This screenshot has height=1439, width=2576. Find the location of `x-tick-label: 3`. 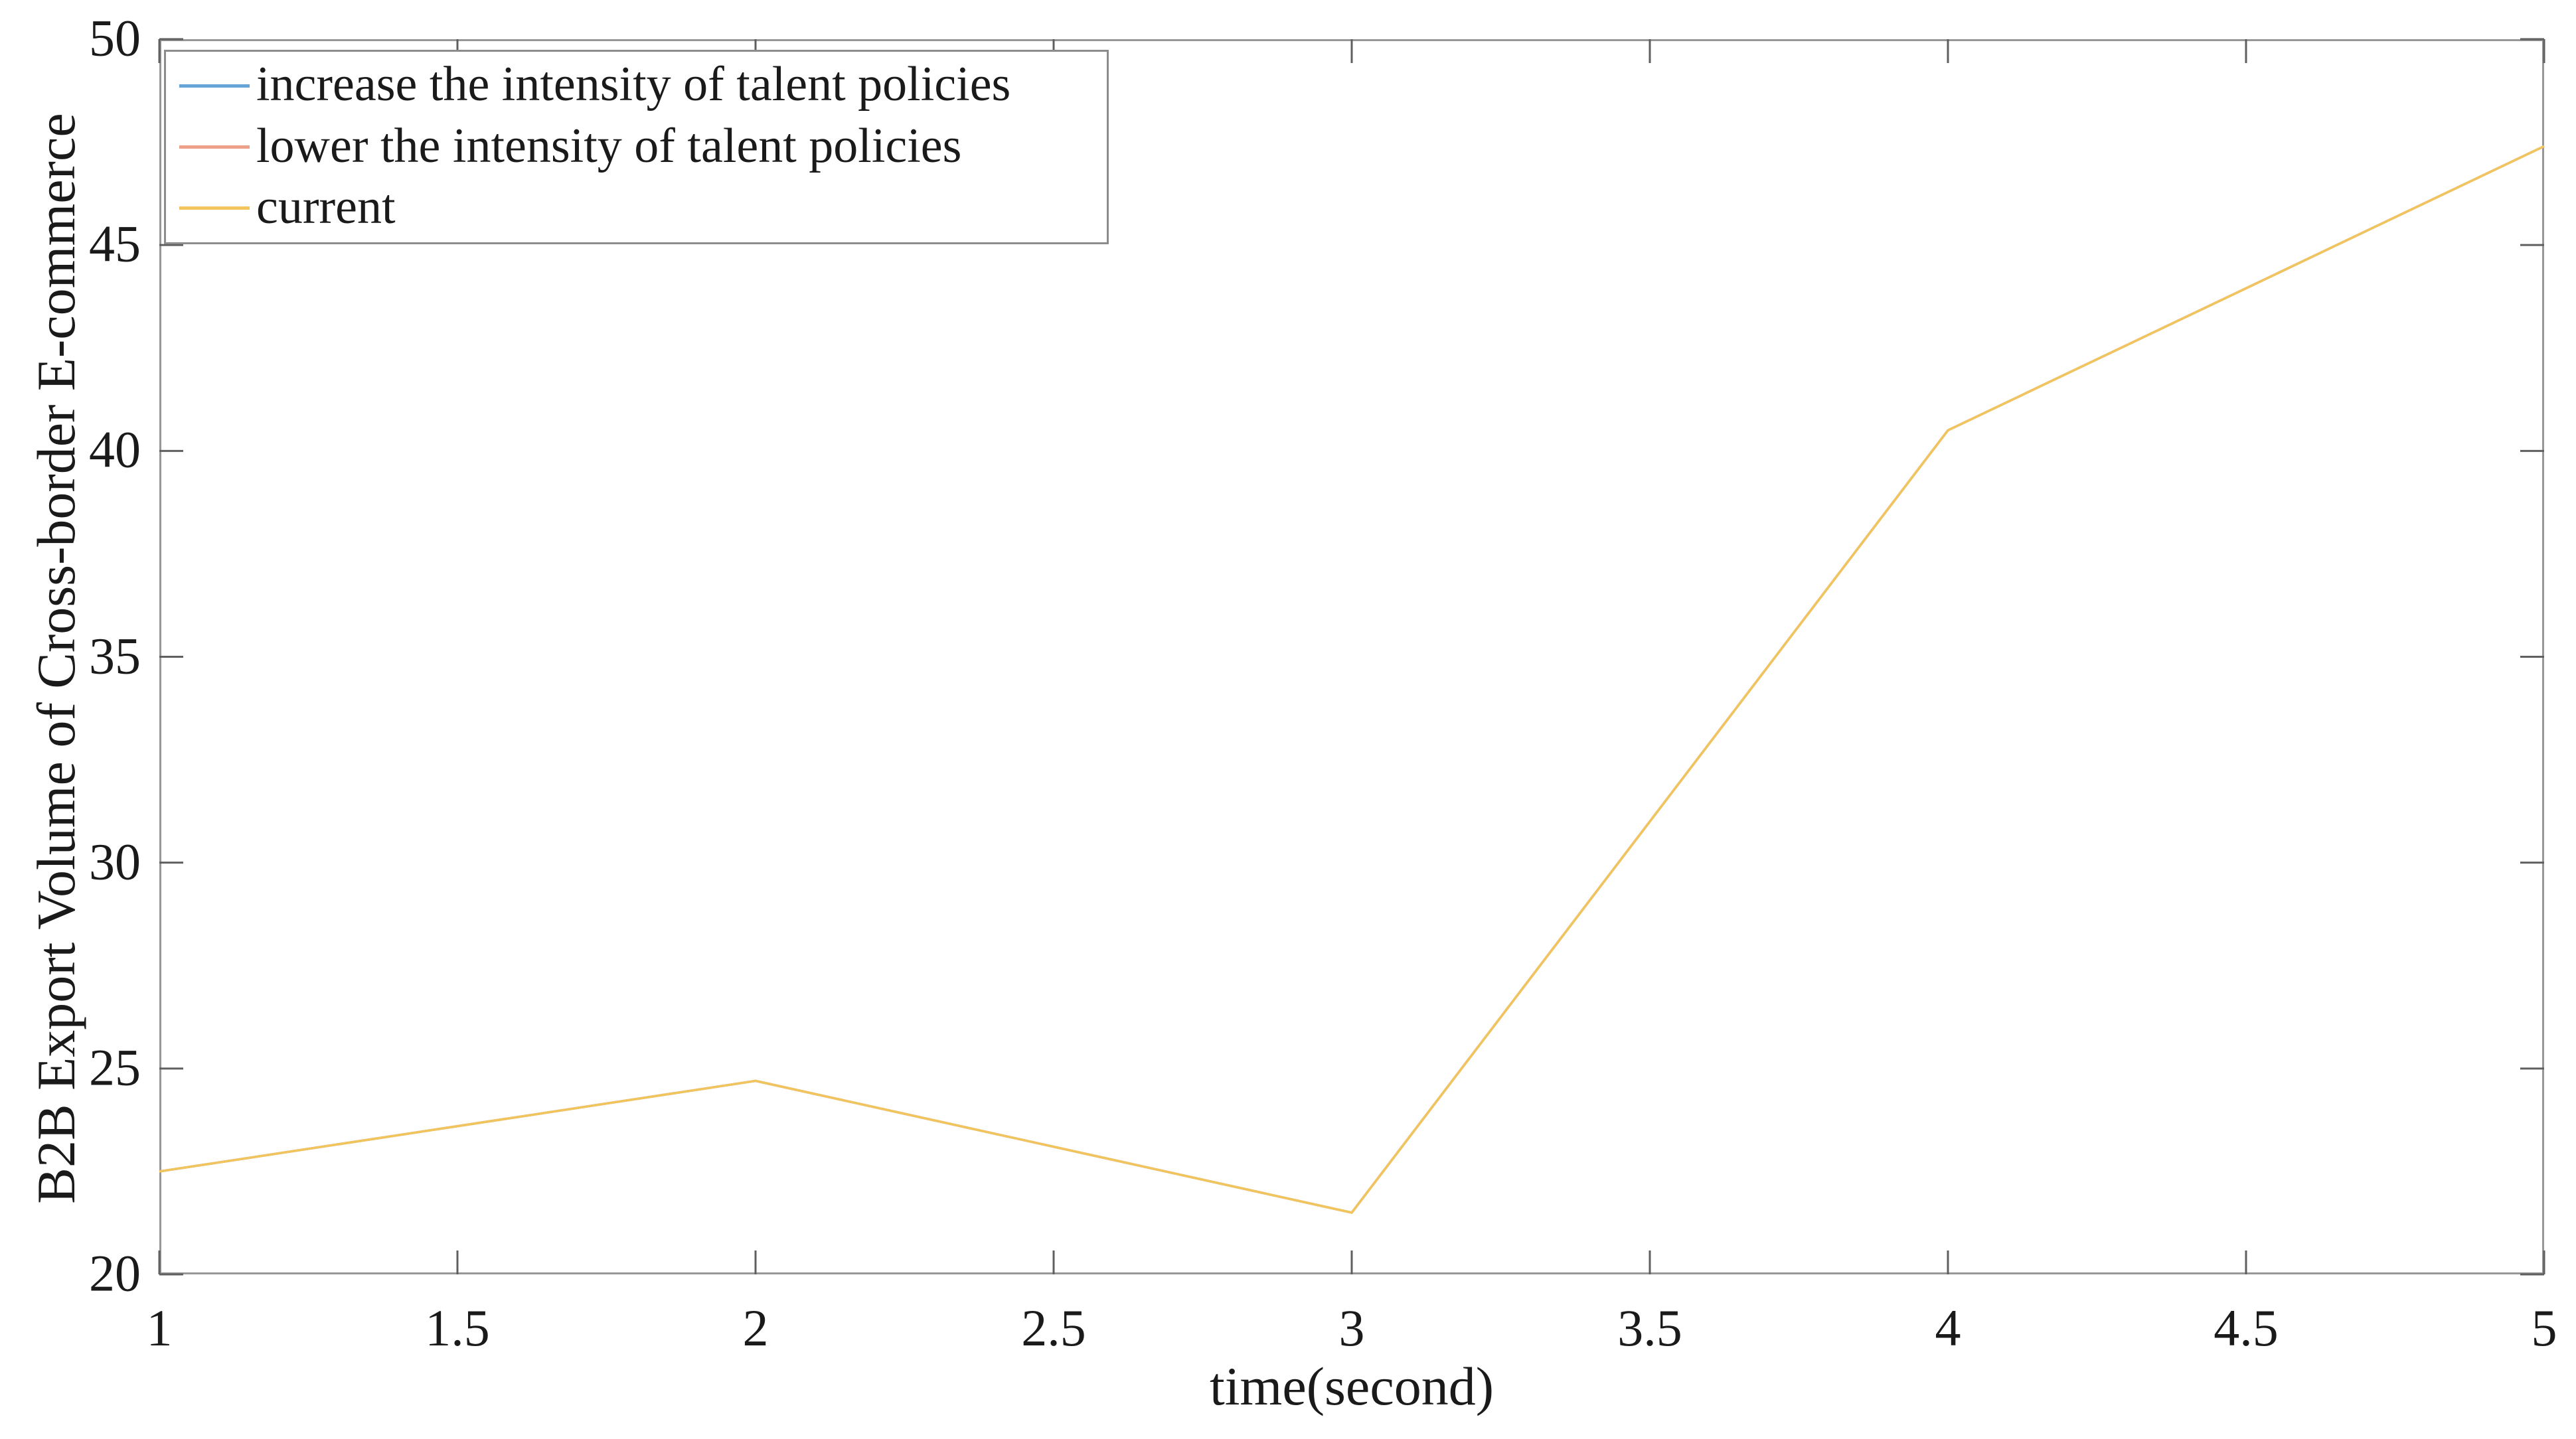

x-tick-label: 3 is located at coordinates (1351, 1328).